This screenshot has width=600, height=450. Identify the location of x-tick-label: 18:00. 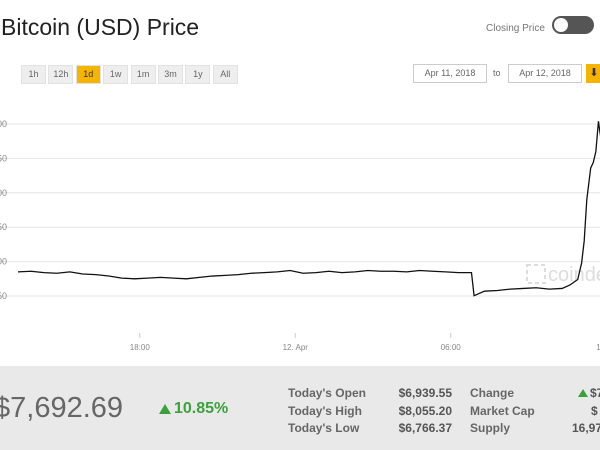
(140, 347).